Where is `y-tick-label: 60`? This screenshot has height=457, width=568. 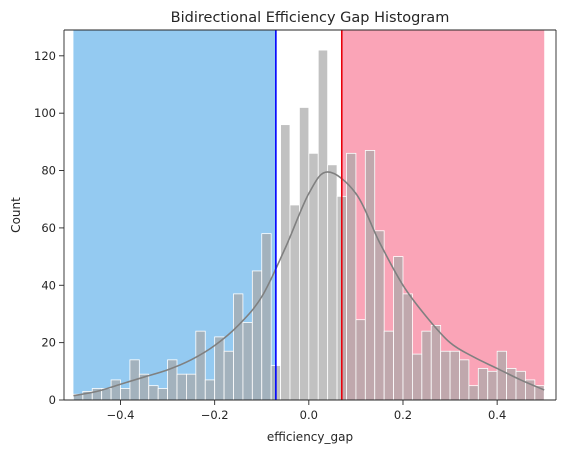 y-tick-label: 60 is located at coordinates (48, 228).